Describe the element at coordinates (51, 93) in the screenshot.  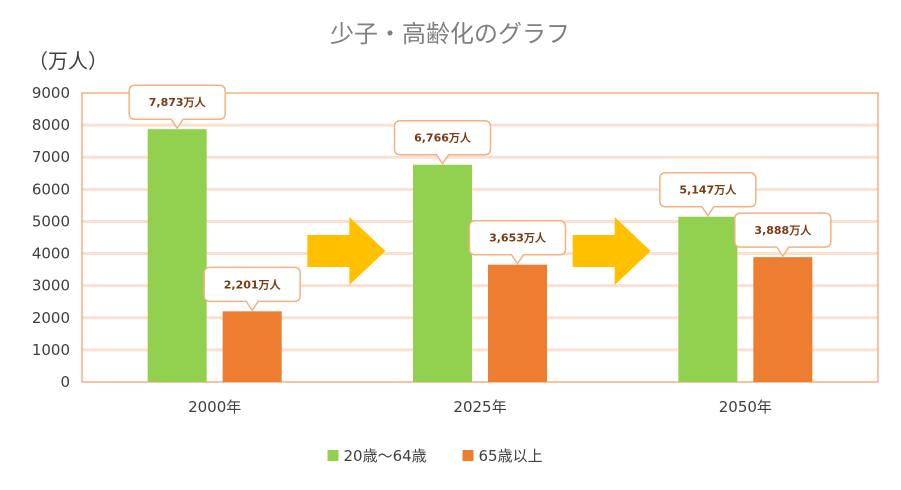
I see `y-tick-label: 9000` at that location.